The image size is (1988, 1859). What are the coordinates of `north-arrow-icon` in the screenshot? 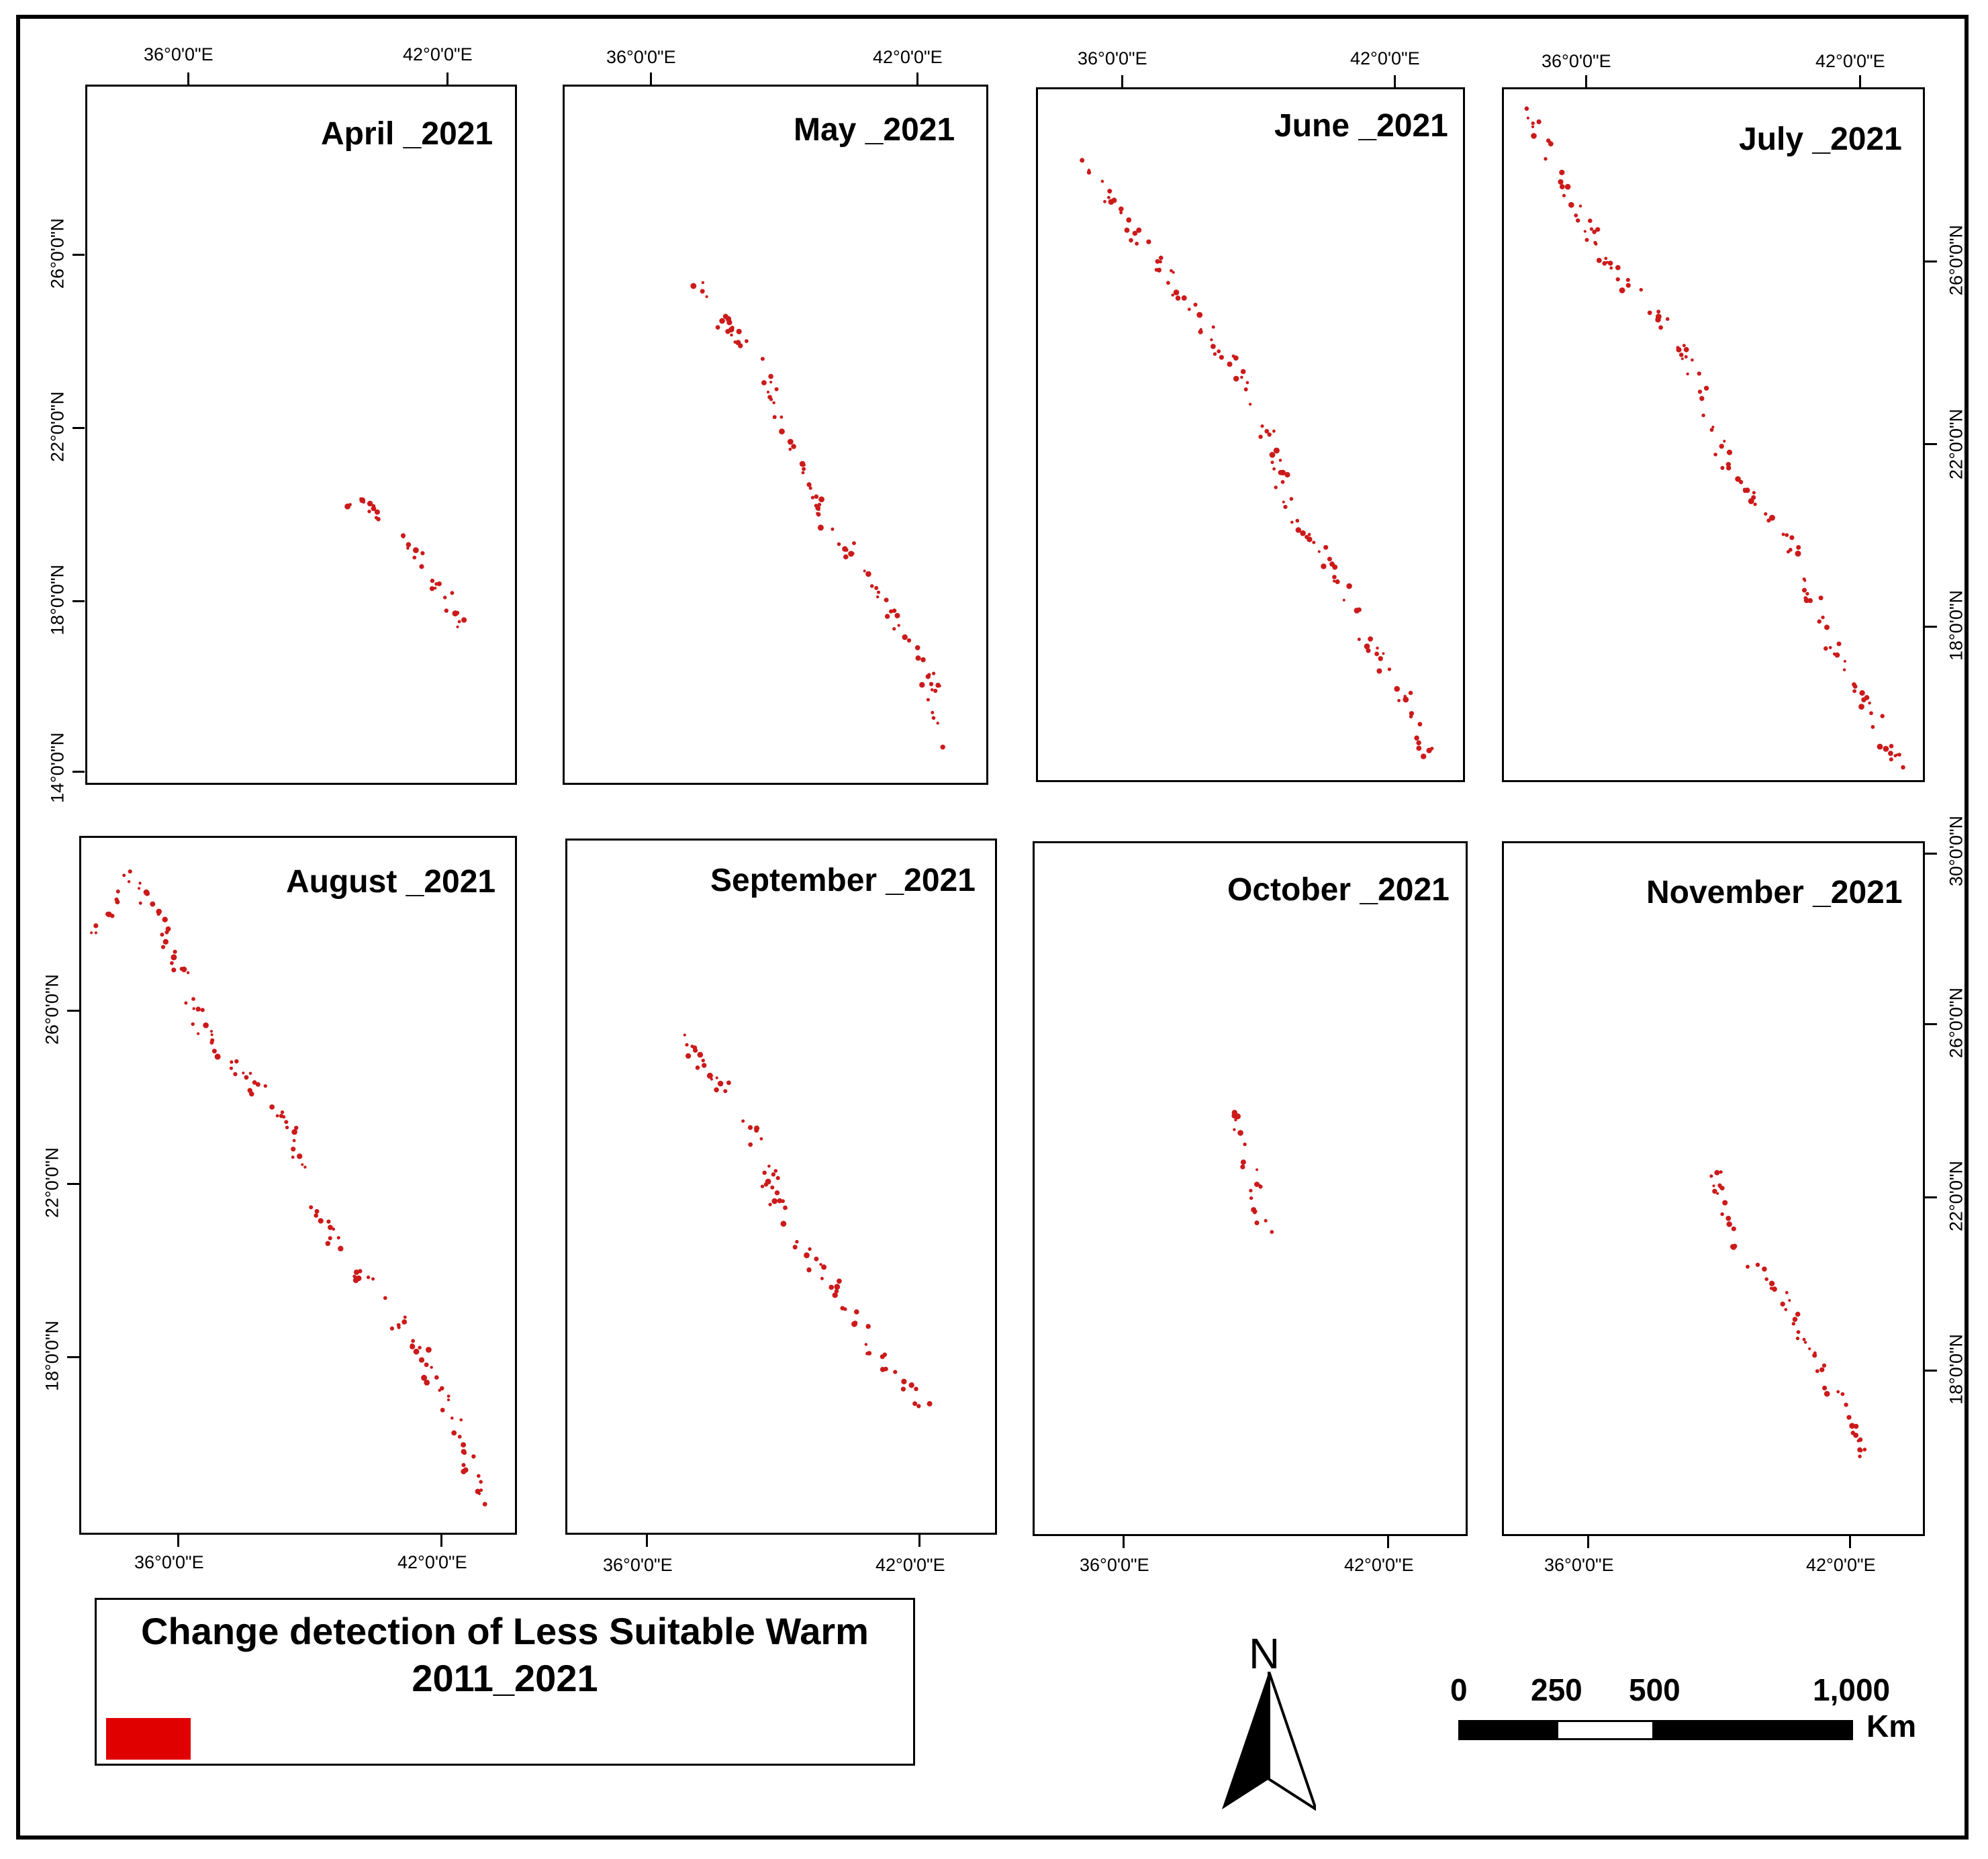 It's located at (1269, 1742).